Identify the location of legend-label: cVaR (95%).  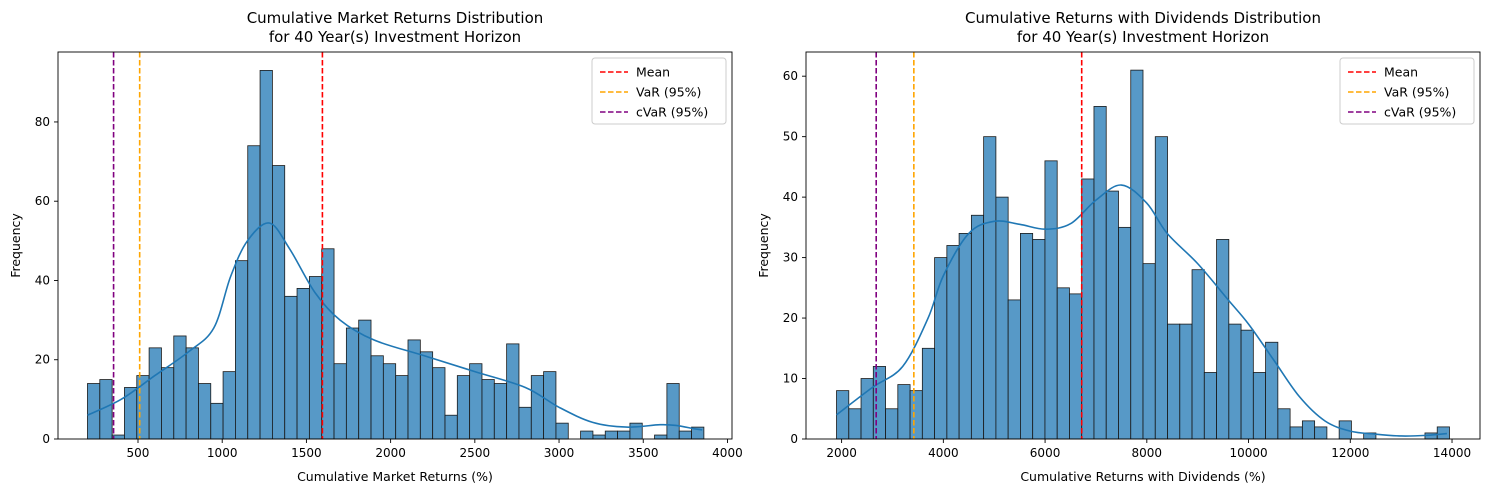
(672, 112).